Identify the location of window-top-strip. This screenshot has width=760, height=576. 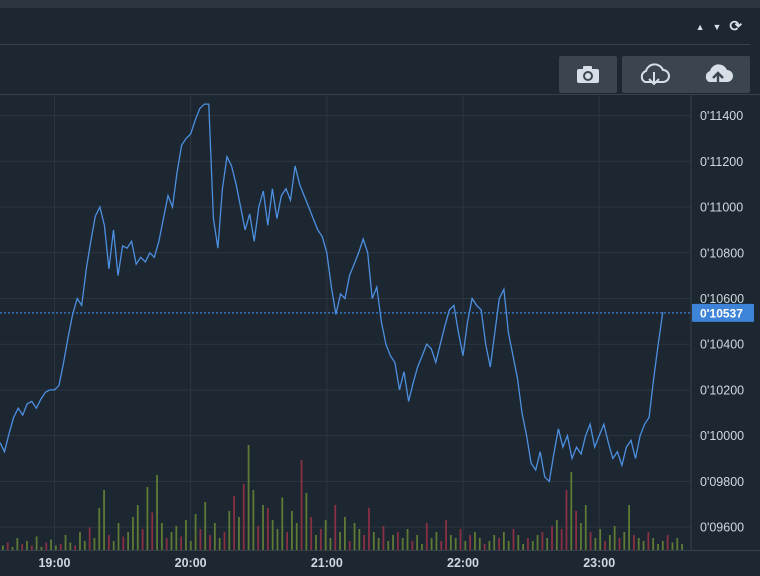
(380, 4).